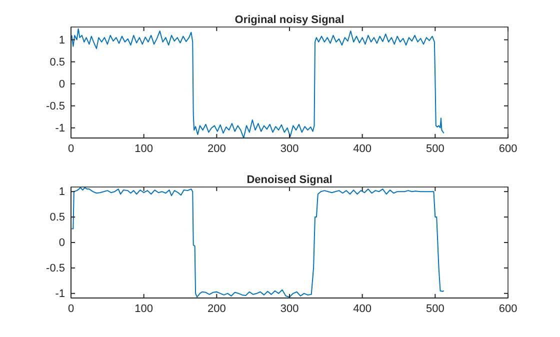 Image resolution: width=560 pixels, height=337 pixels. I want to click on chart-title: Original noisy Signal, so click(289, 20).